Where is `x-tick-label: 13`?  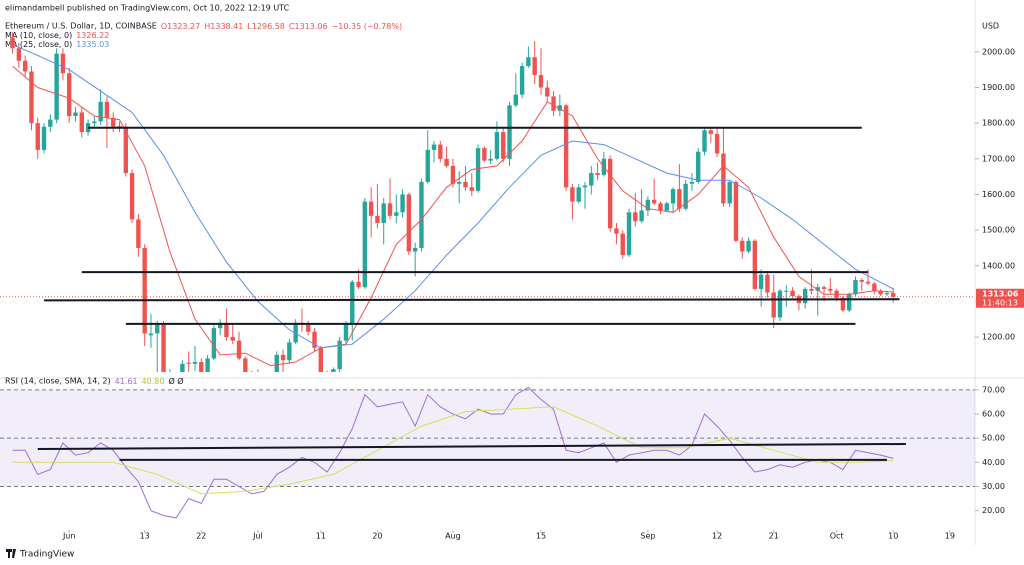 x-tick-label: 13 is located at coordinates (145, 536).